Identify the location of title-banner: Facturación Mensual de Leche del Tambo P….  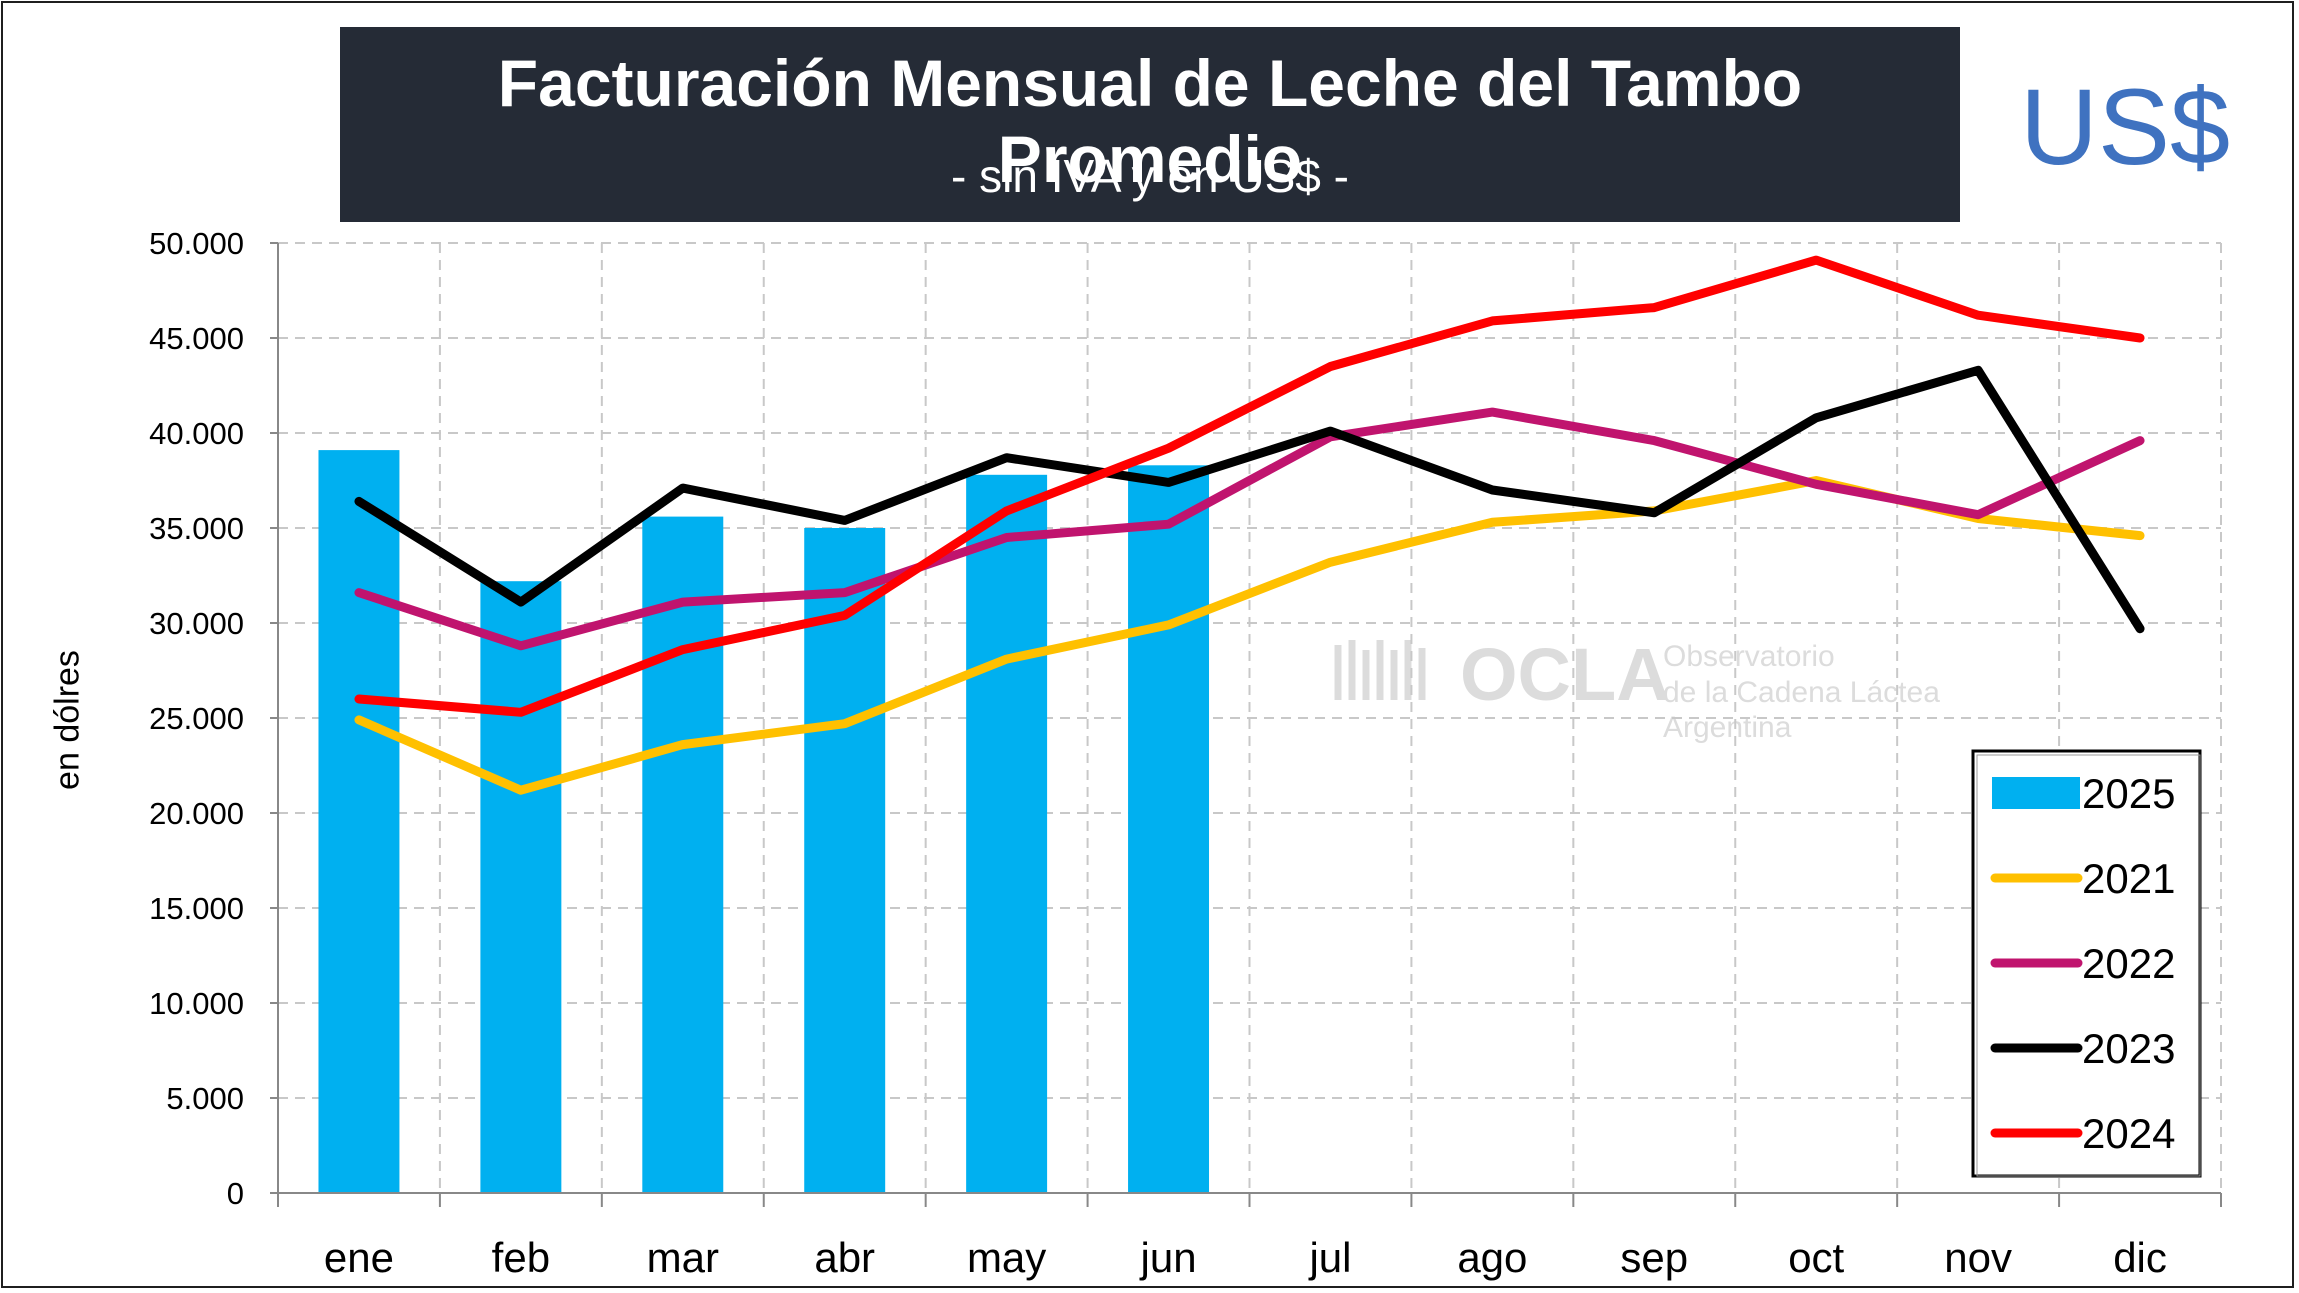
(1150, 124).